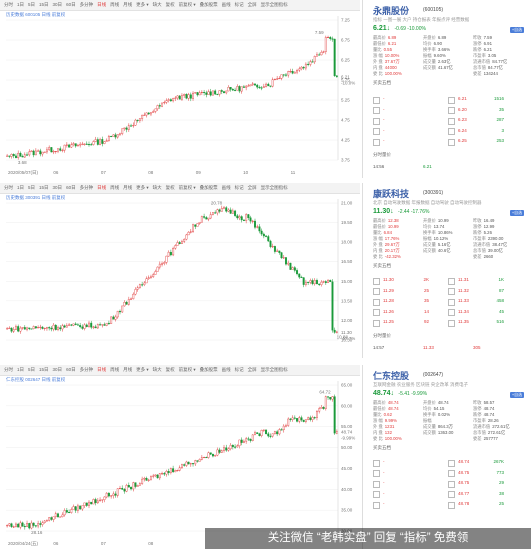  What do you see at coordinates (427, 202) in the screenshot?
I see `concept-tabs: 北京 自动驾驶数据 年报数据 自动驾驶 自动驾驶控制器` at bounding box center [427, 202].